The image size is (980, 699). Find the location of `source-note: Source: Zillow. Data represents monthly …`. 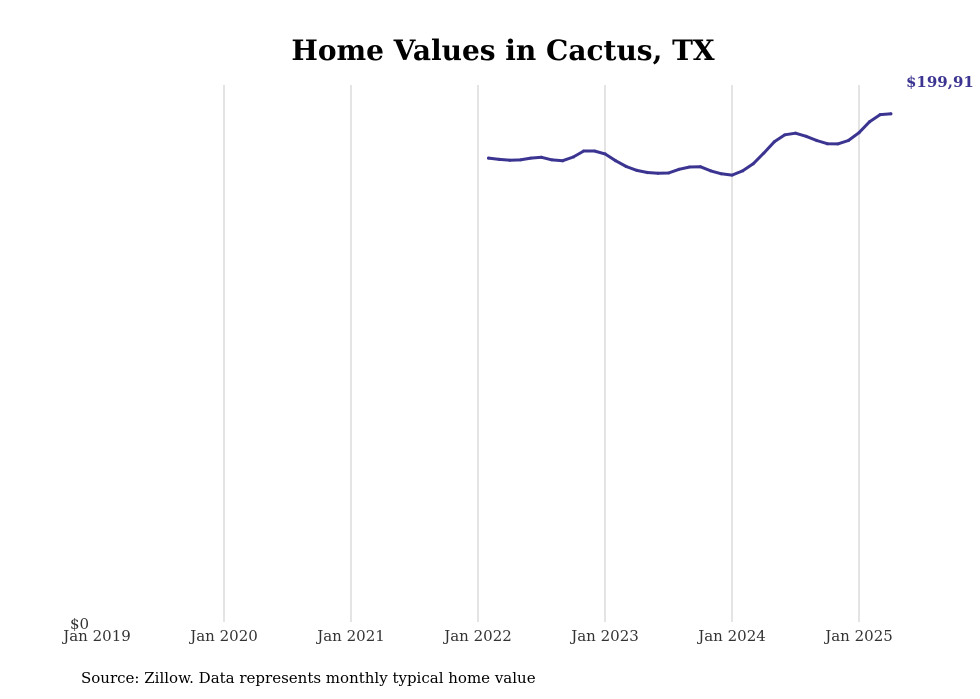

source-note: Source: Zillow. Data represents monthly … is located at coordinates (308, 678).